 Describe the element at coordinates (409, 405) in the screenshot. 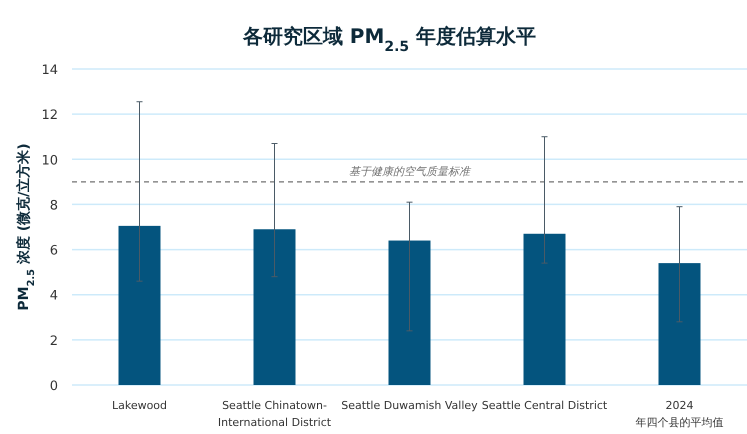

I see `x-tick-label: Seattle Duwamish Valley` at that location.